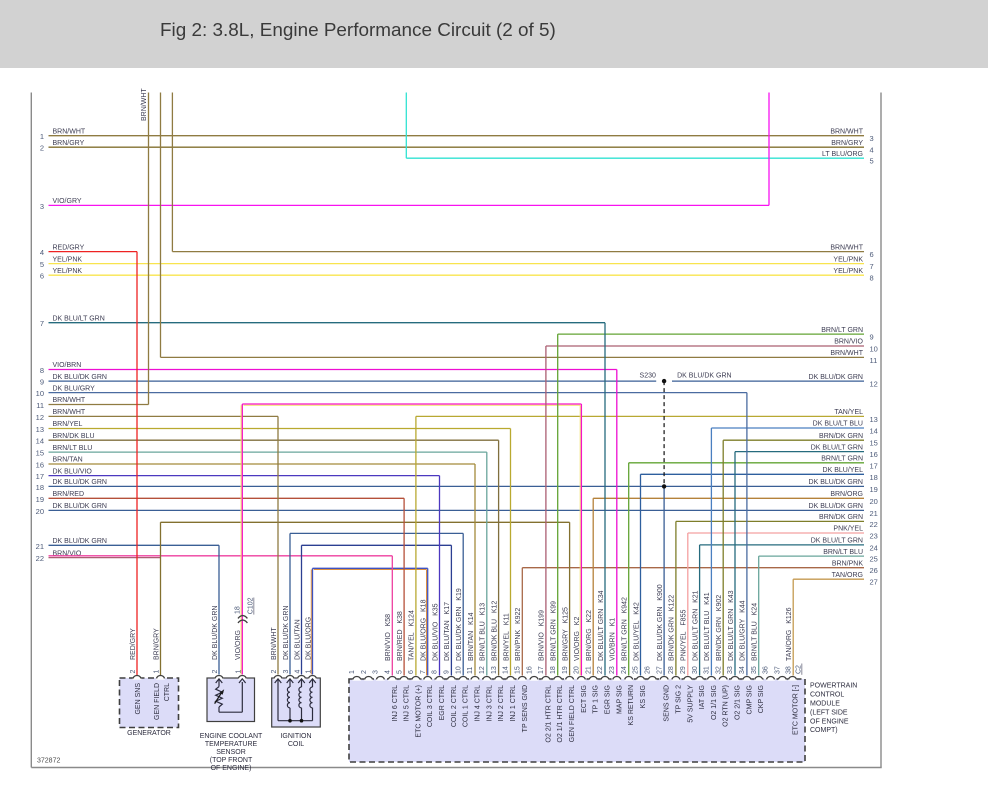 The width and height of the screenshot is (988, 812). What do you see at coordinates (412, 635) in the screenshot?
I see `svg-text: TAN/YEL K124` at bounding box center [412, 635].